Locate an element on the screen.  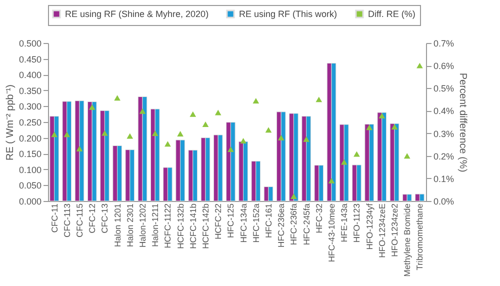
y2-tick-label: 0.6% is located at coordinates (444, 66).